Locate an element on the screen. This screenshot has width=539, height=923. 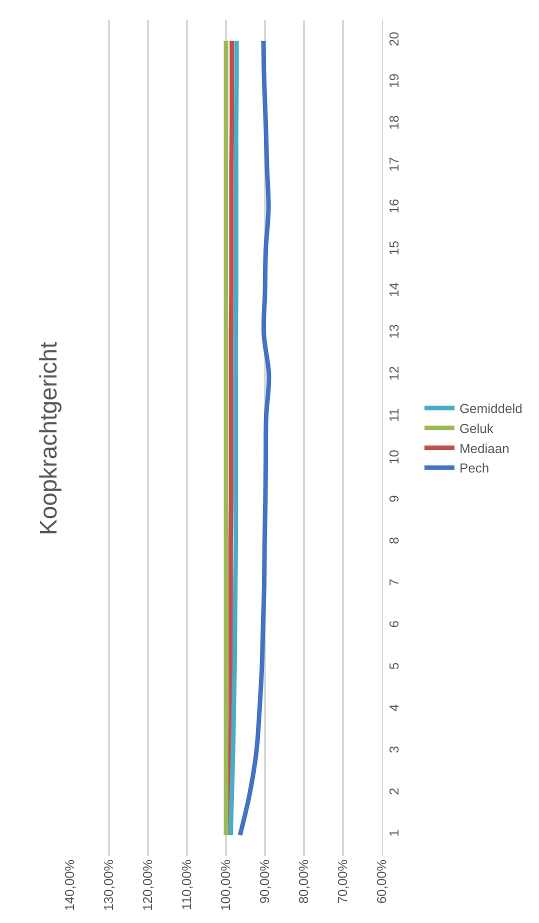
y-tick-label: 16 is located at coordinates (394, 206).